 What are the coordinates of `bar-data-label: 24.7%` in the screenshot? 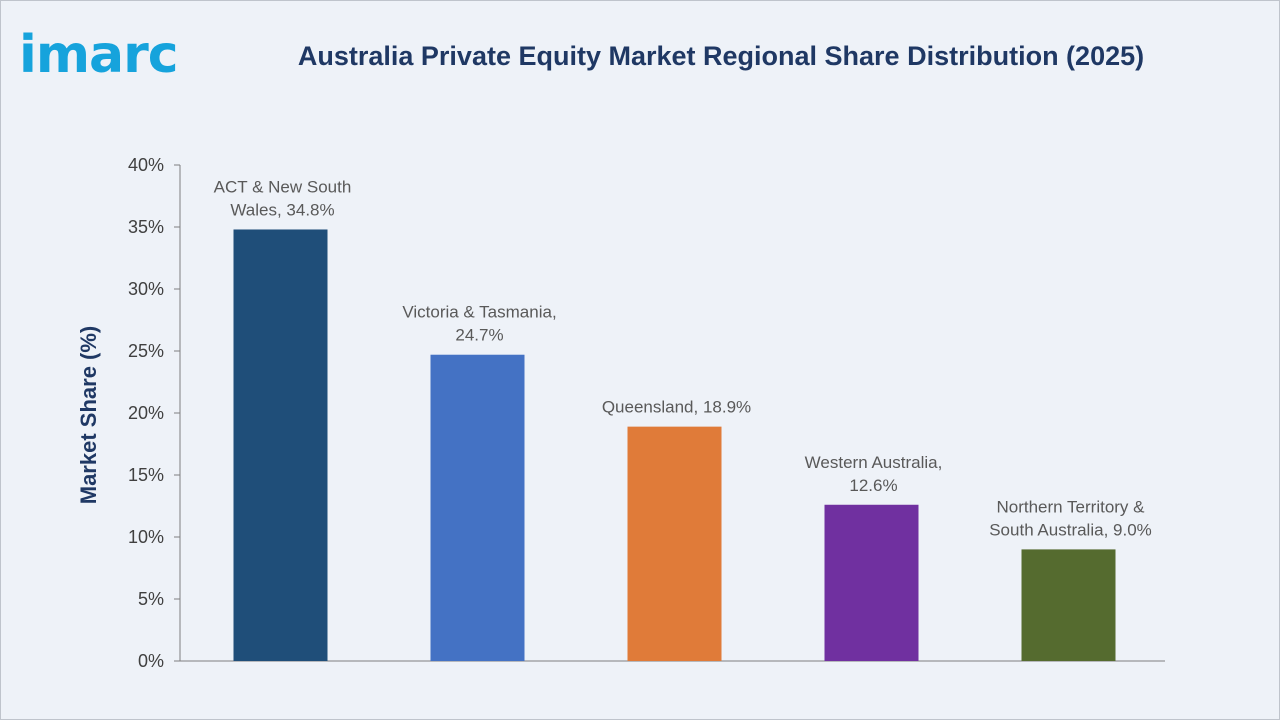 It's located at (479, 335).